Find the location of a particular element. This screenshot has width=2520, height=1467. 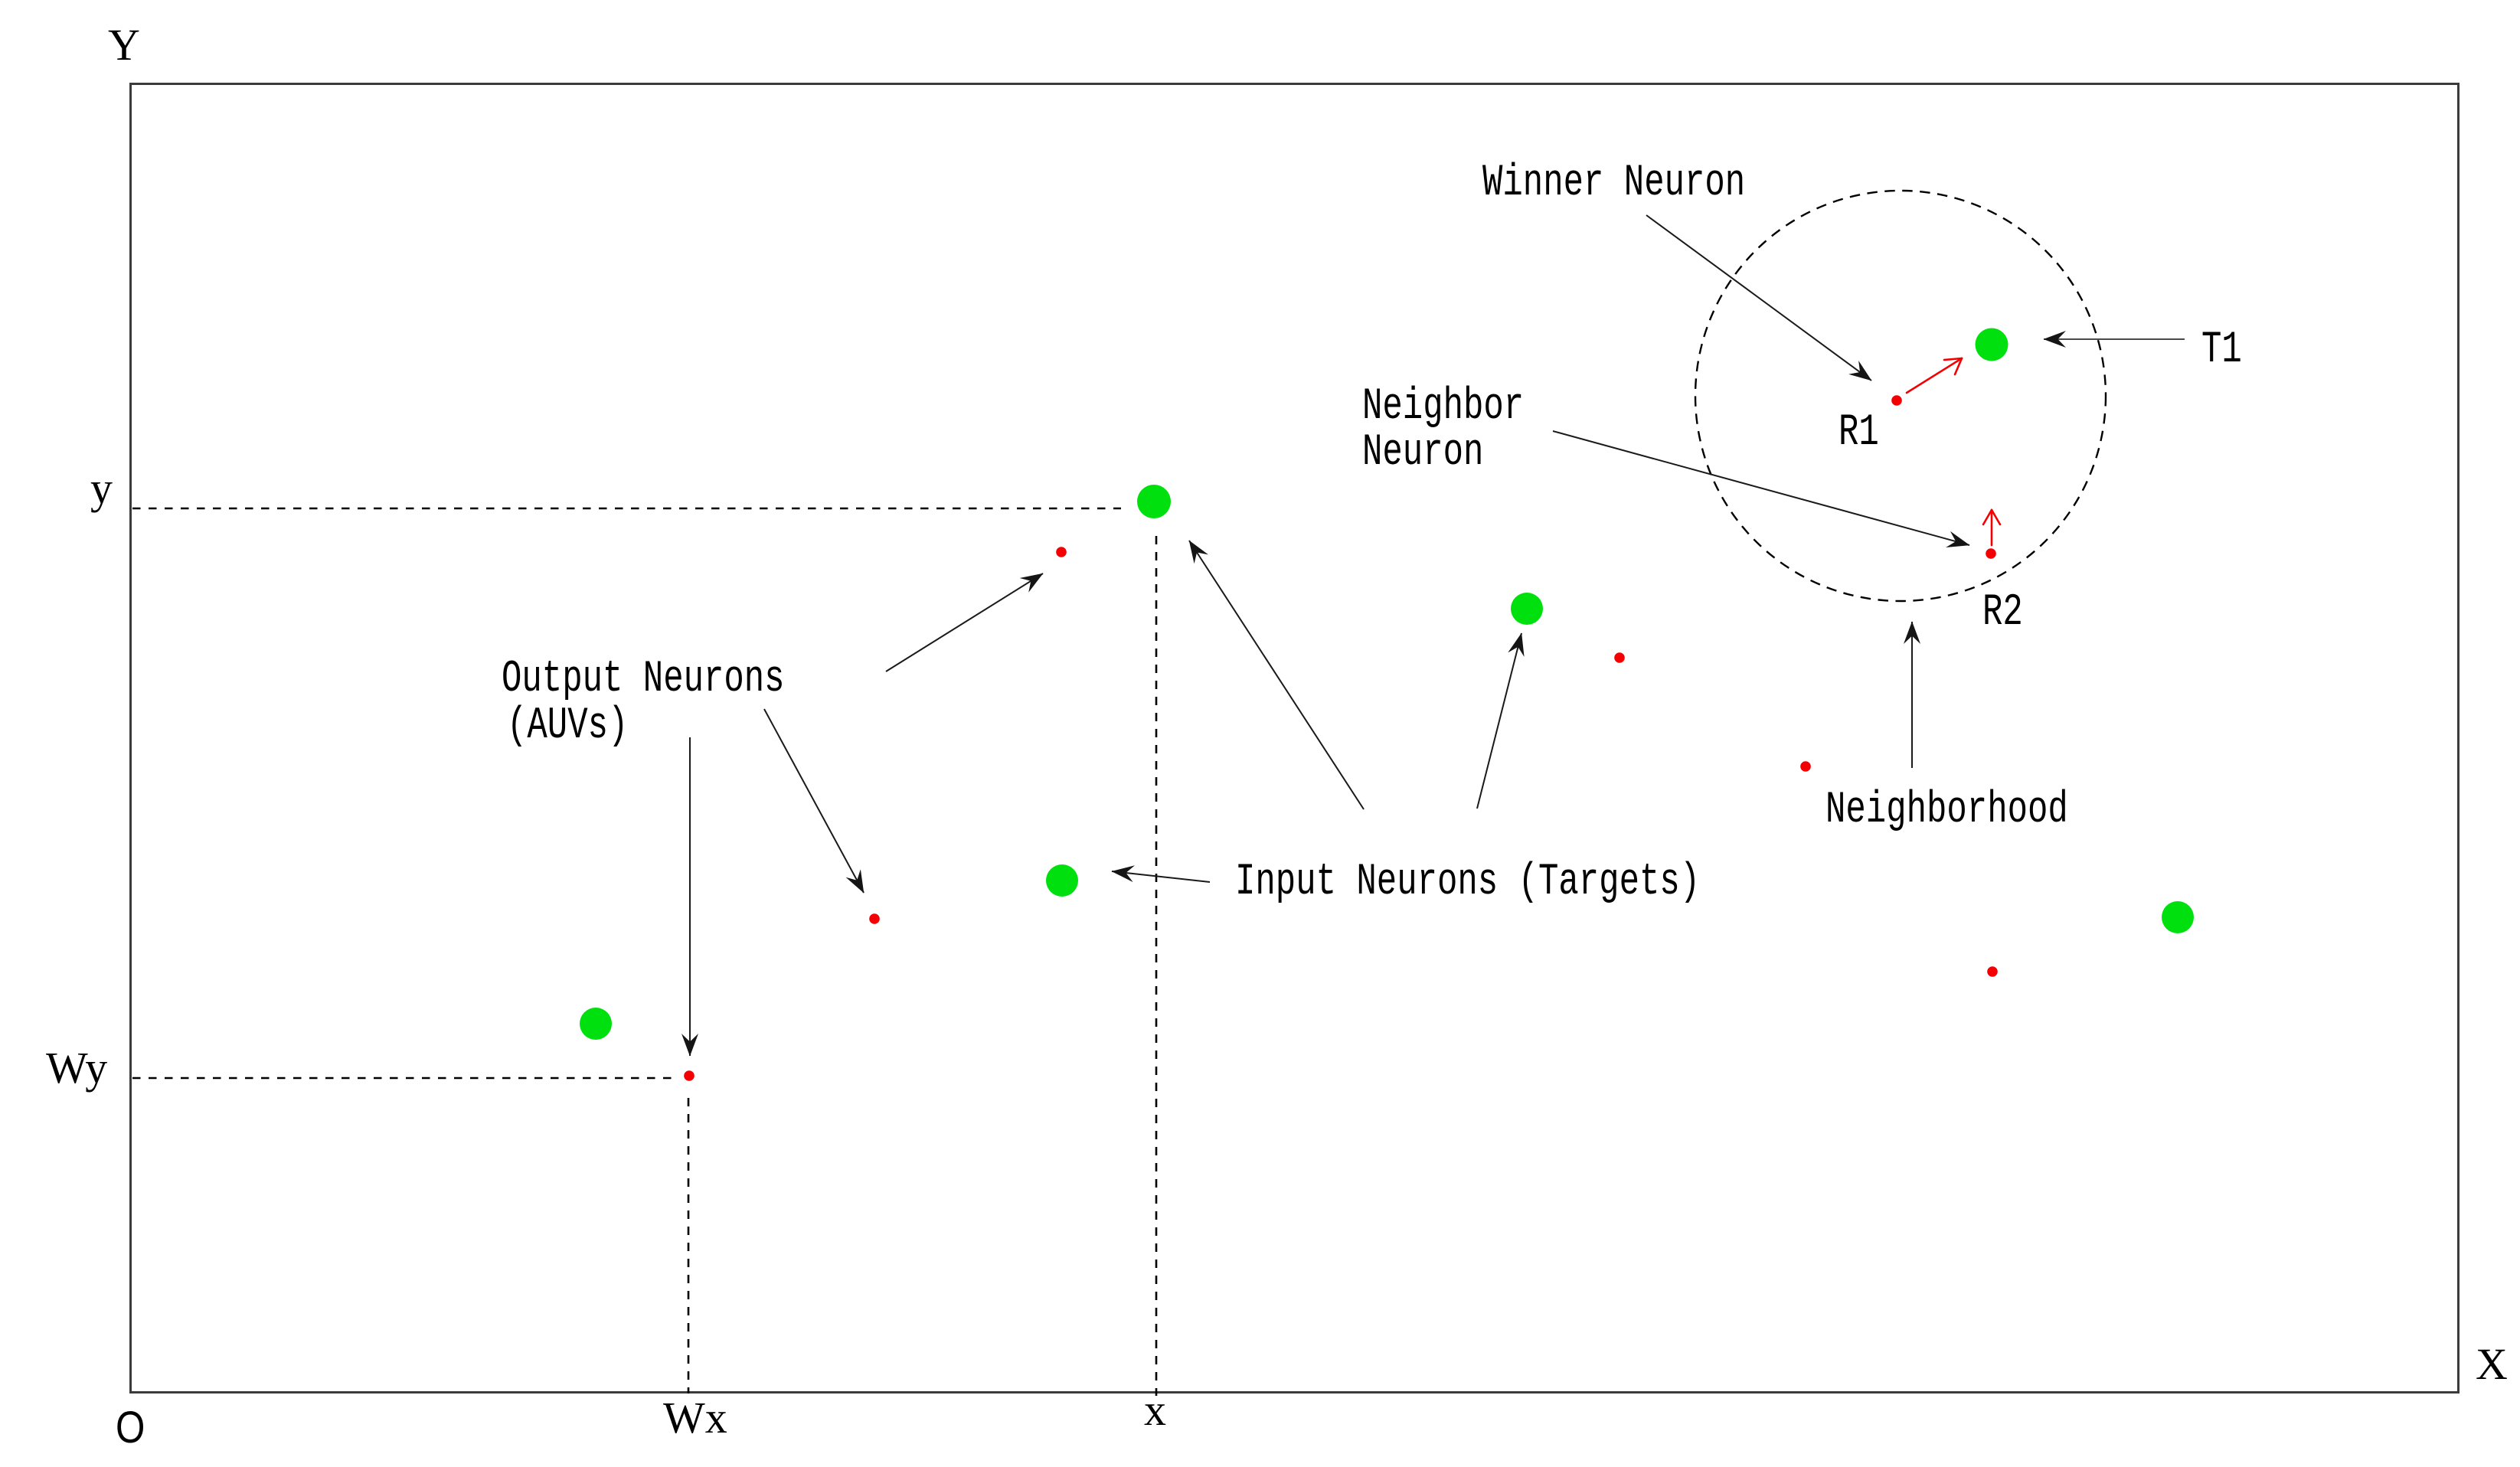

svg-text: T1 is located at coordinates (2221, 350).